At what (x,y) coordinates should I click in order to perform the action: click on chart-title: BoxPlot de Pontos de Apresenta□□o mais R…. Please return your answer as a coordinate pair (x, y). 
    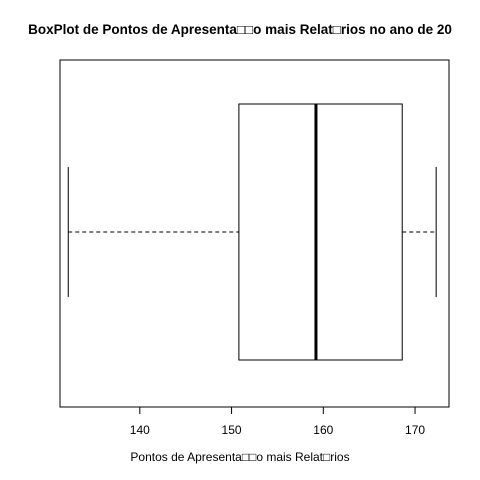
    Looking at the image, I should click on (240, 29).